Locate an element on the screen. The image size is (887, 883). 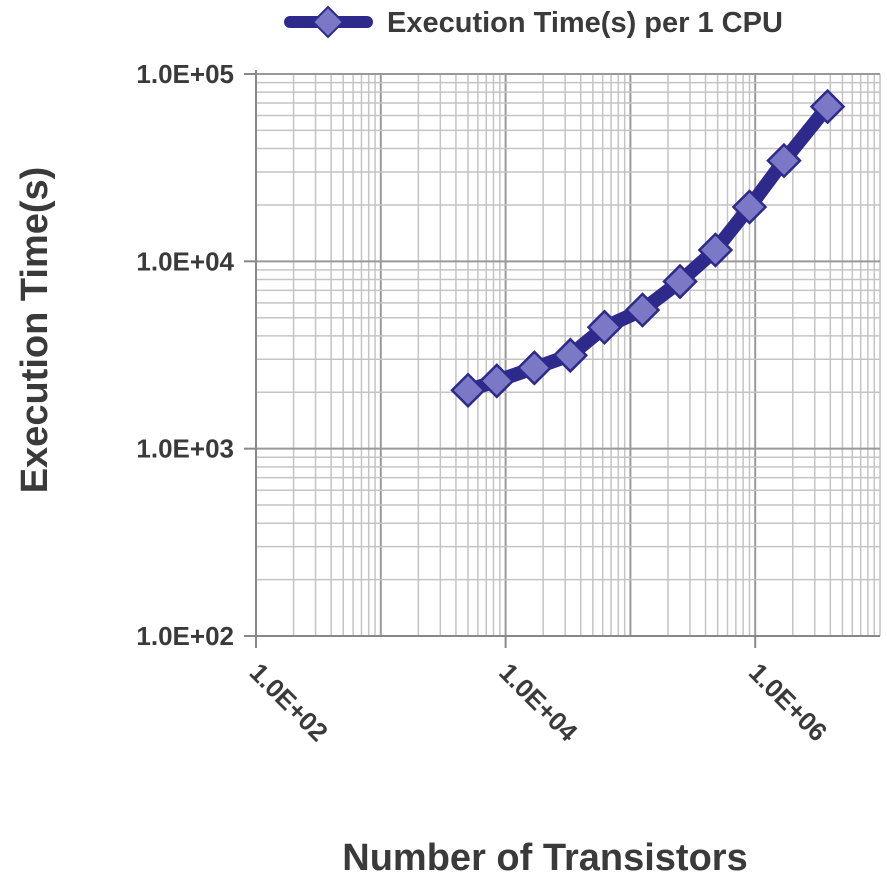
legend: Execution Time(s) per 1 CPU is located at coordinates (533, 22).